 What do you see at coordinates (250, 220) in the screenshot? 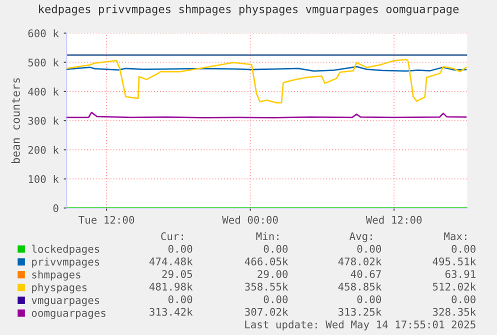
I see `x-tick-label: Wed 00:00` at bounding box center [250, 220].